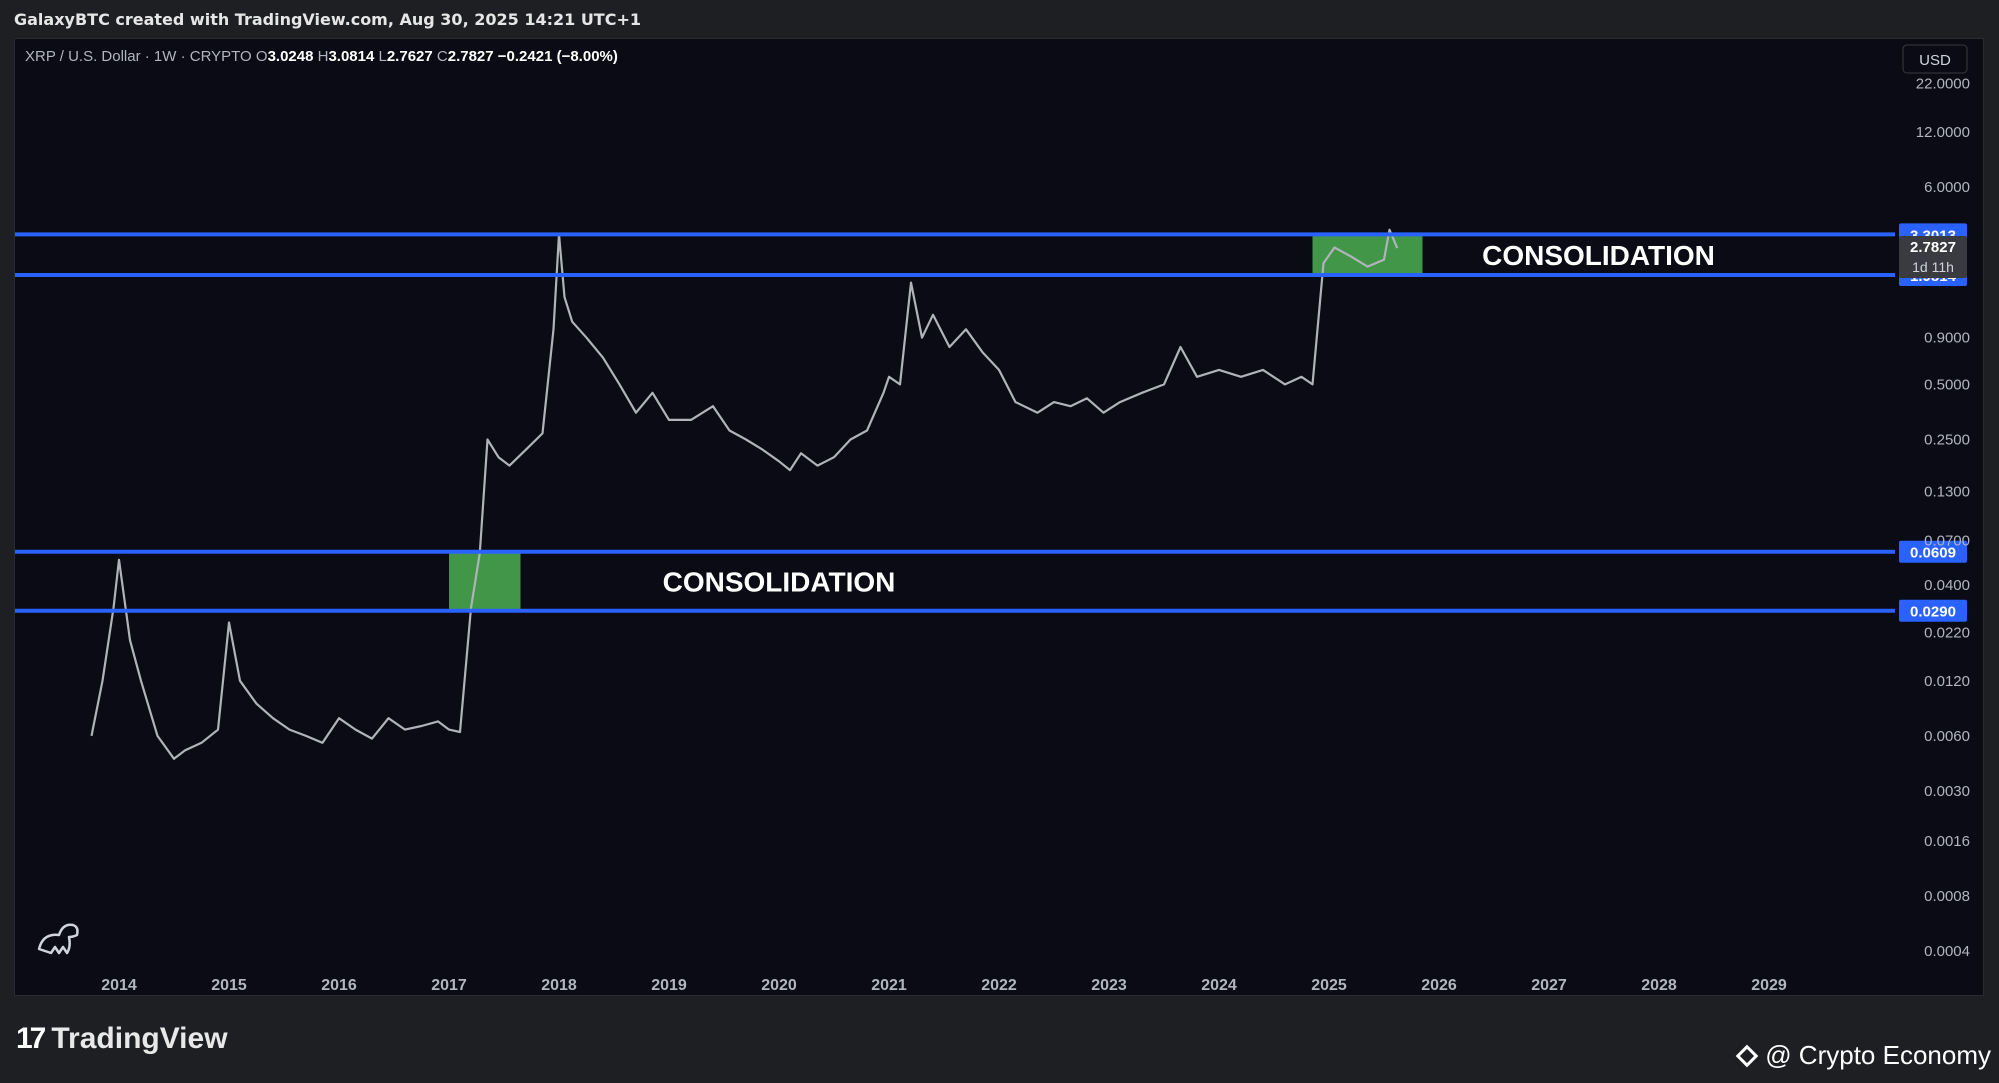 This screenshot has width=1999, height=1083. I want to click on x-tick-label: 2021, so click(889, 985).